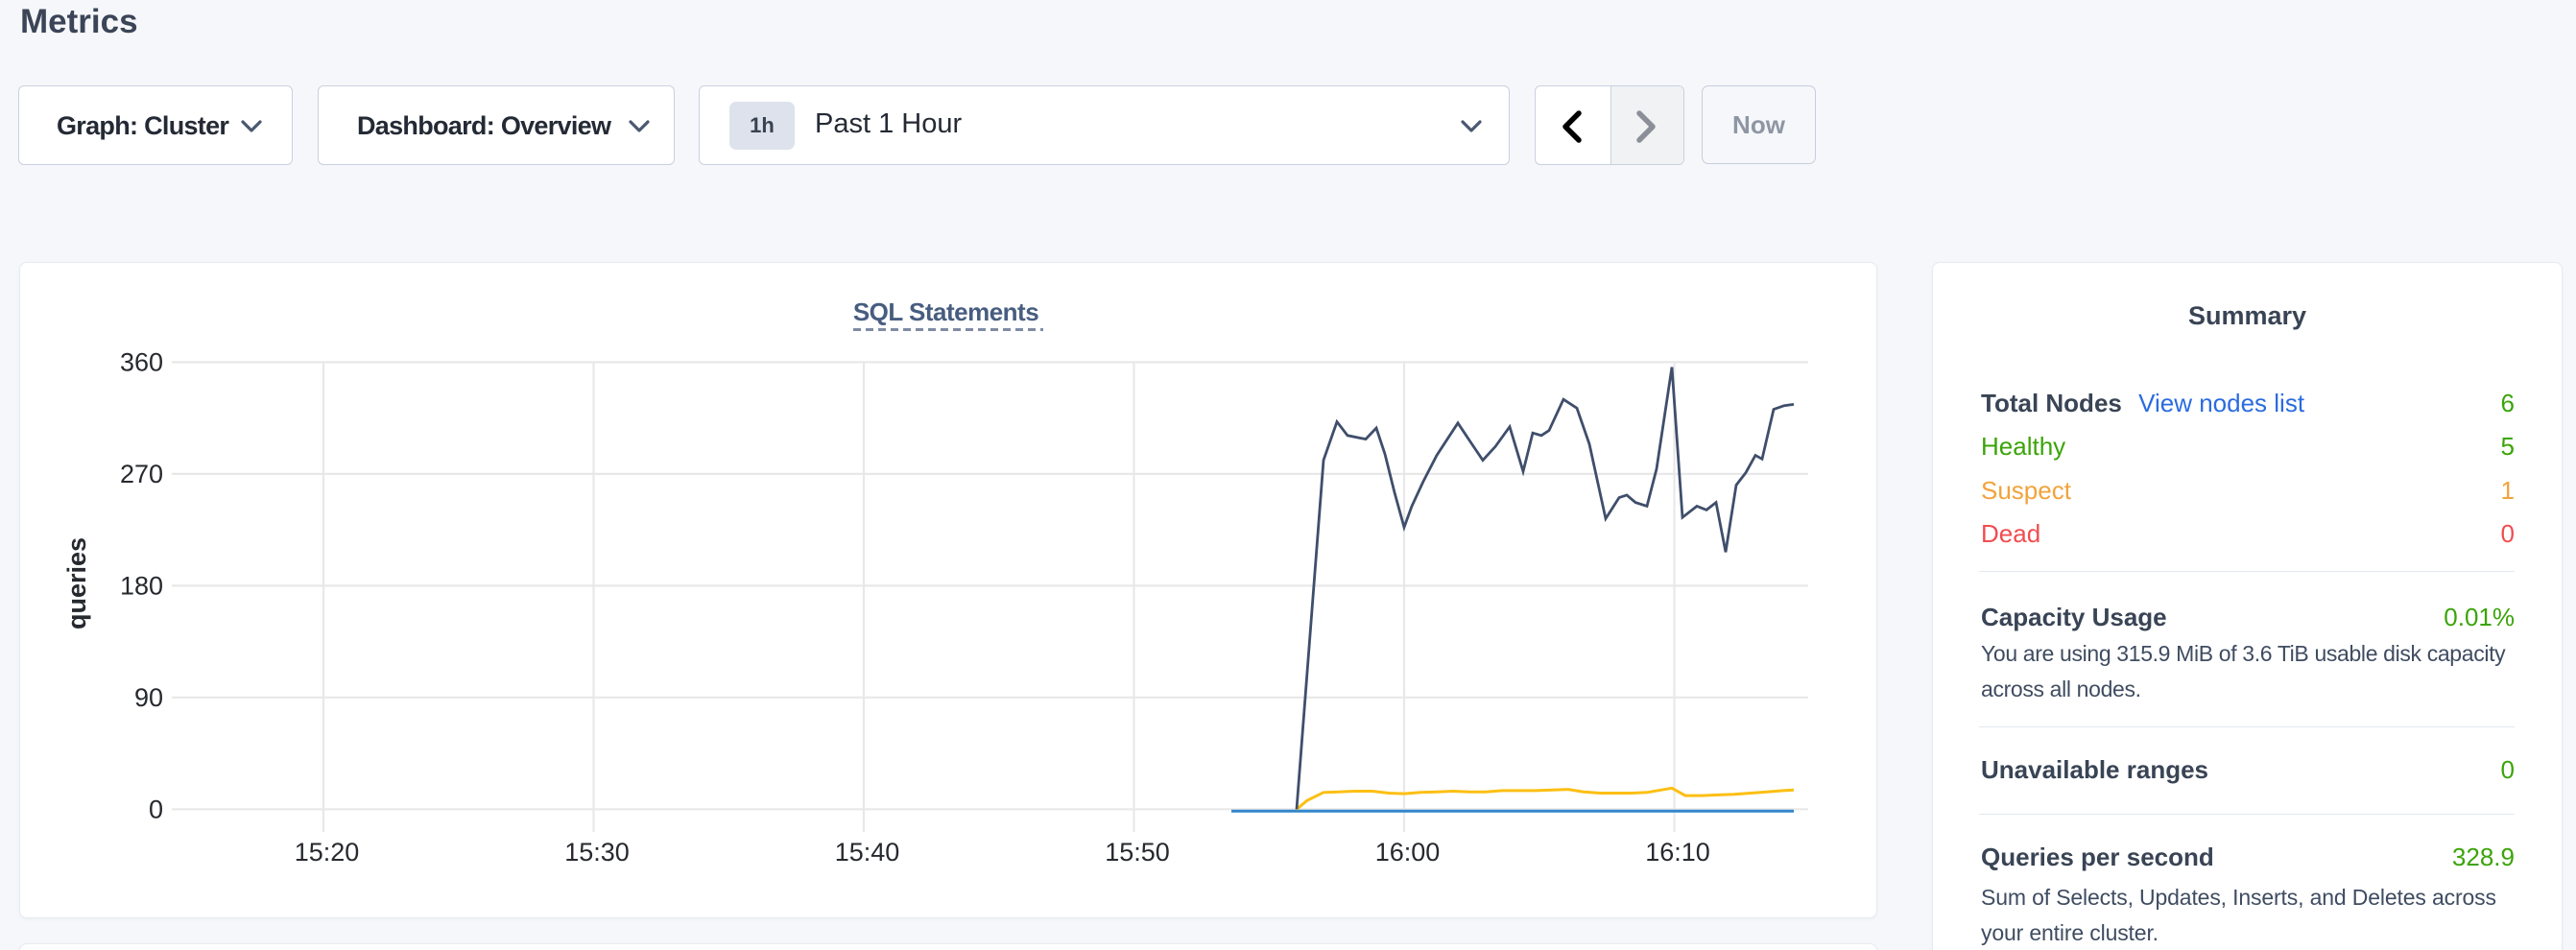  Describe the element at coordinates (1677, 852) in the screenshot. I see `svg-text: 16:10` at that location.